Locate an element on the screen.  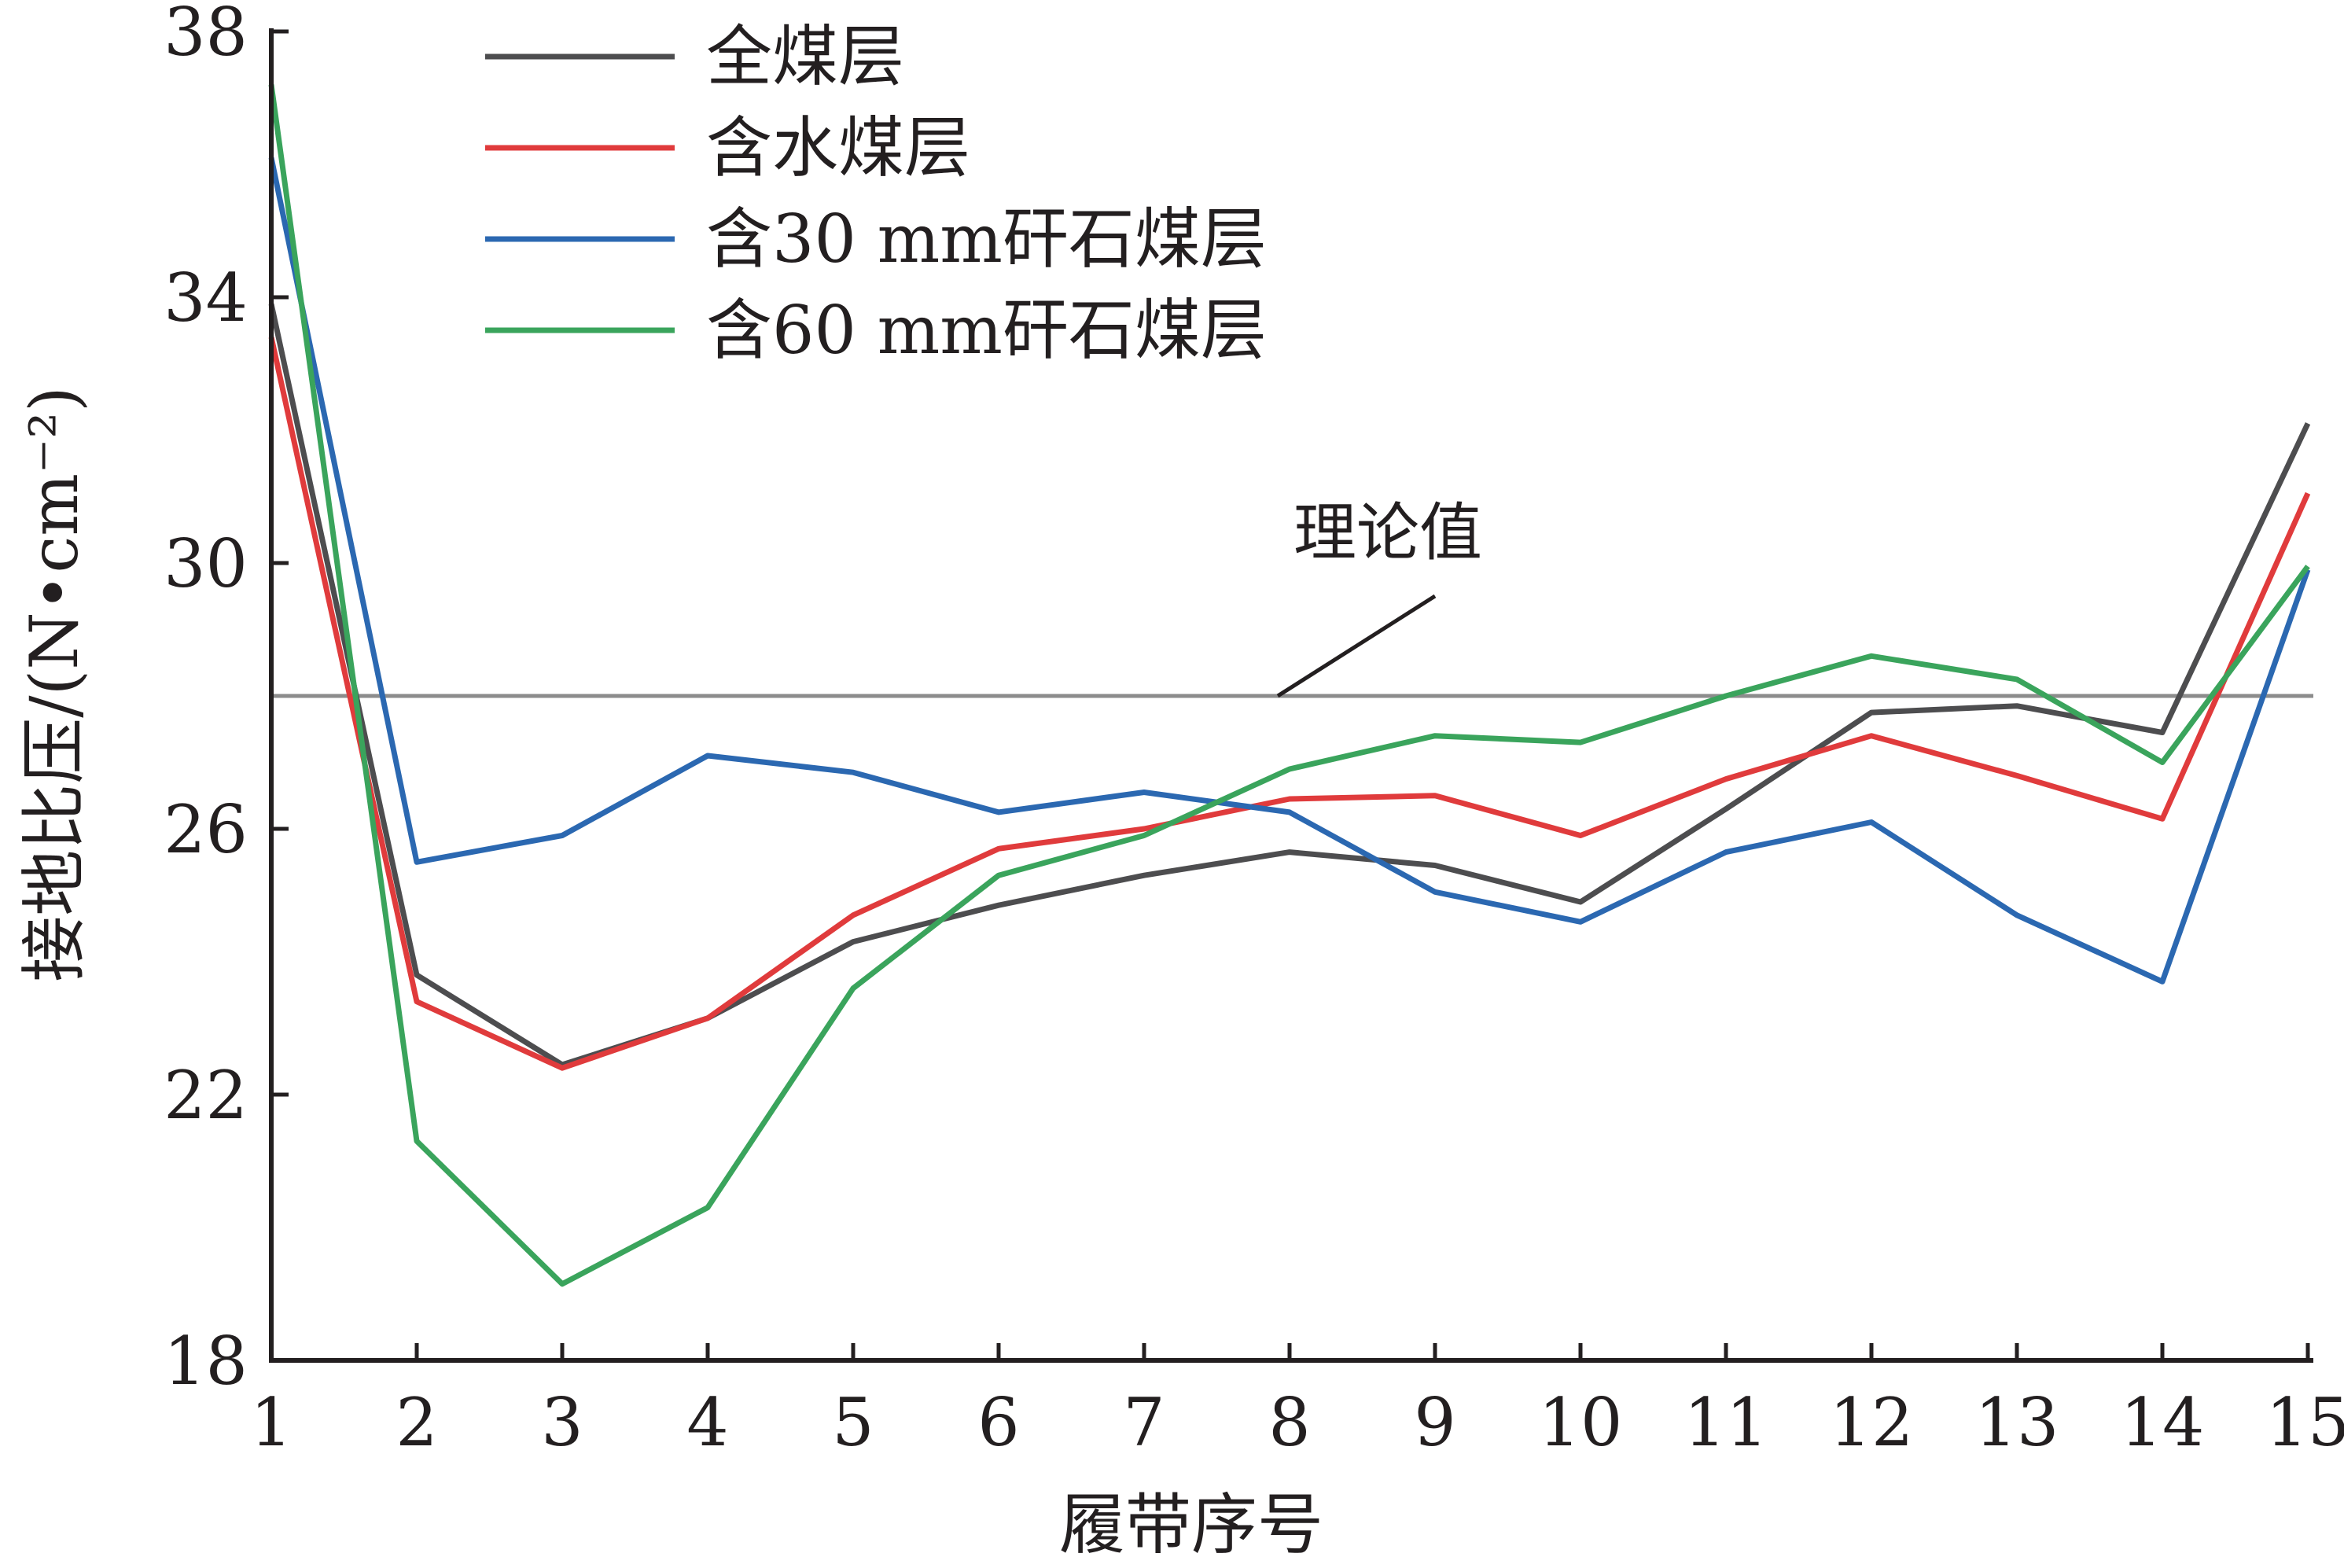
y-tick-label: 30 is located at coordinates (206, 563).